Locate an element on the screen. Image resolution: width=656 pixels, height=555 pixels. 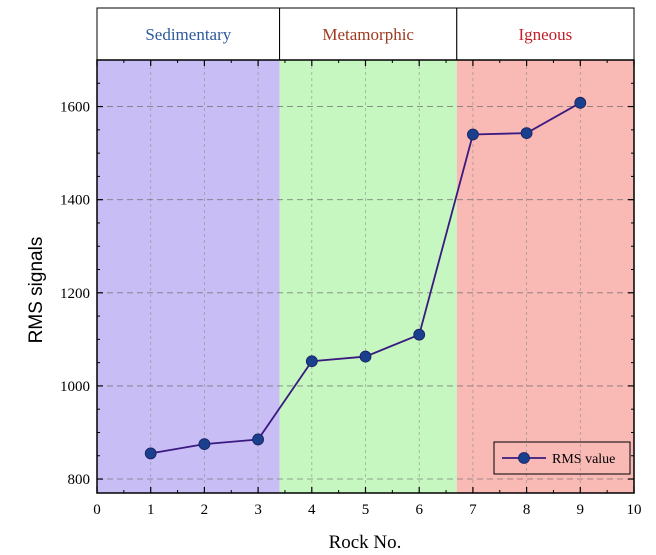
y-tick-label: 1000 is located at coordinates (75, 387).